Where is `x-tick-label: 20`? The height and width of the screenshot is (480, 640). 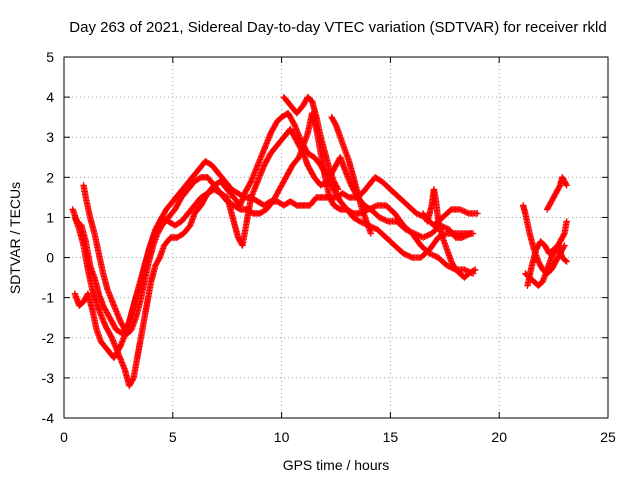 x-tick-label: 20 is located at coordinates (499, 437).